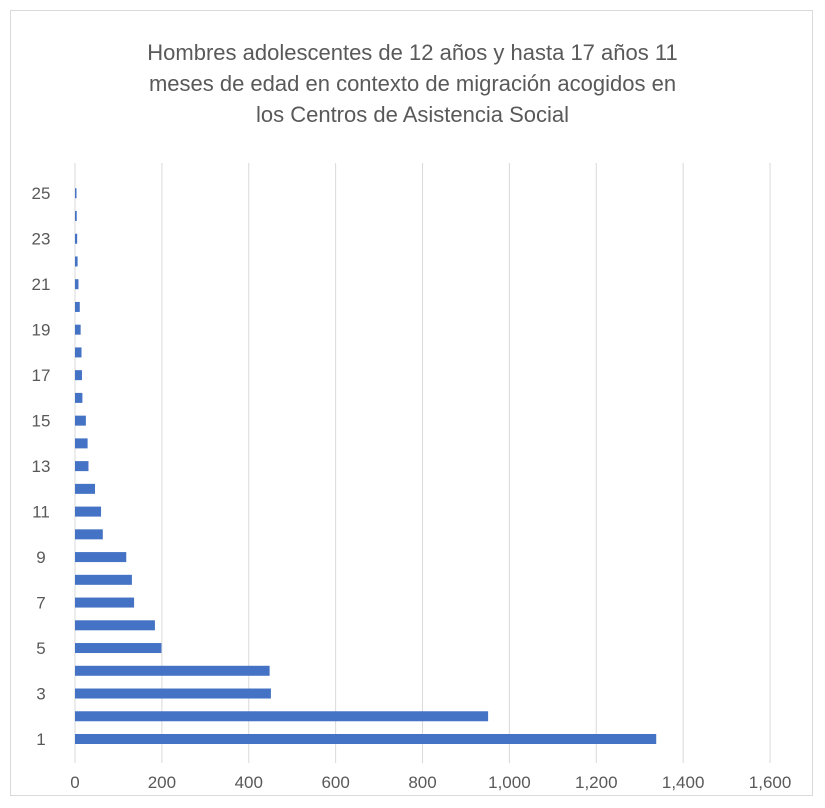  I want to click on x-tick-label: 200, so click(162, 782).